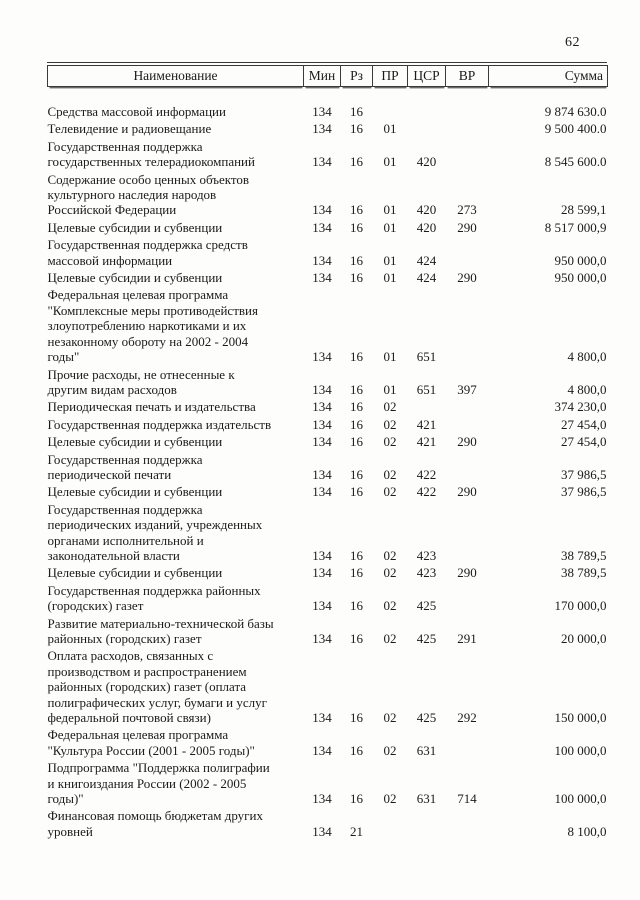 The image size is (640, 900). I want to click on csr-cell: 651, so click(426, 389).